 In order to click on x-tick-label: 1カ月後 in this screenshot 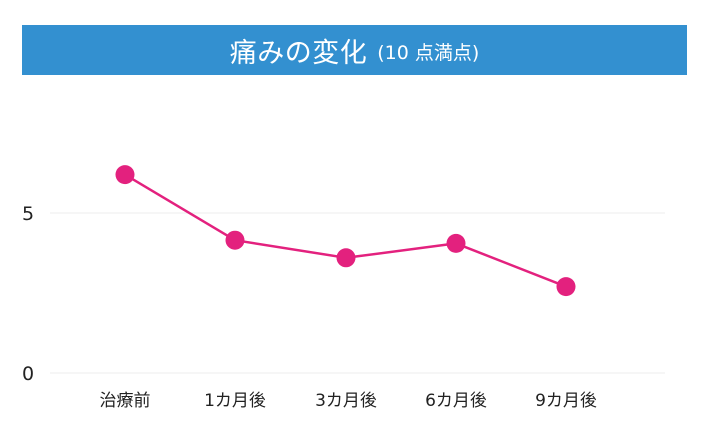, I will do `click(235, 401)`.